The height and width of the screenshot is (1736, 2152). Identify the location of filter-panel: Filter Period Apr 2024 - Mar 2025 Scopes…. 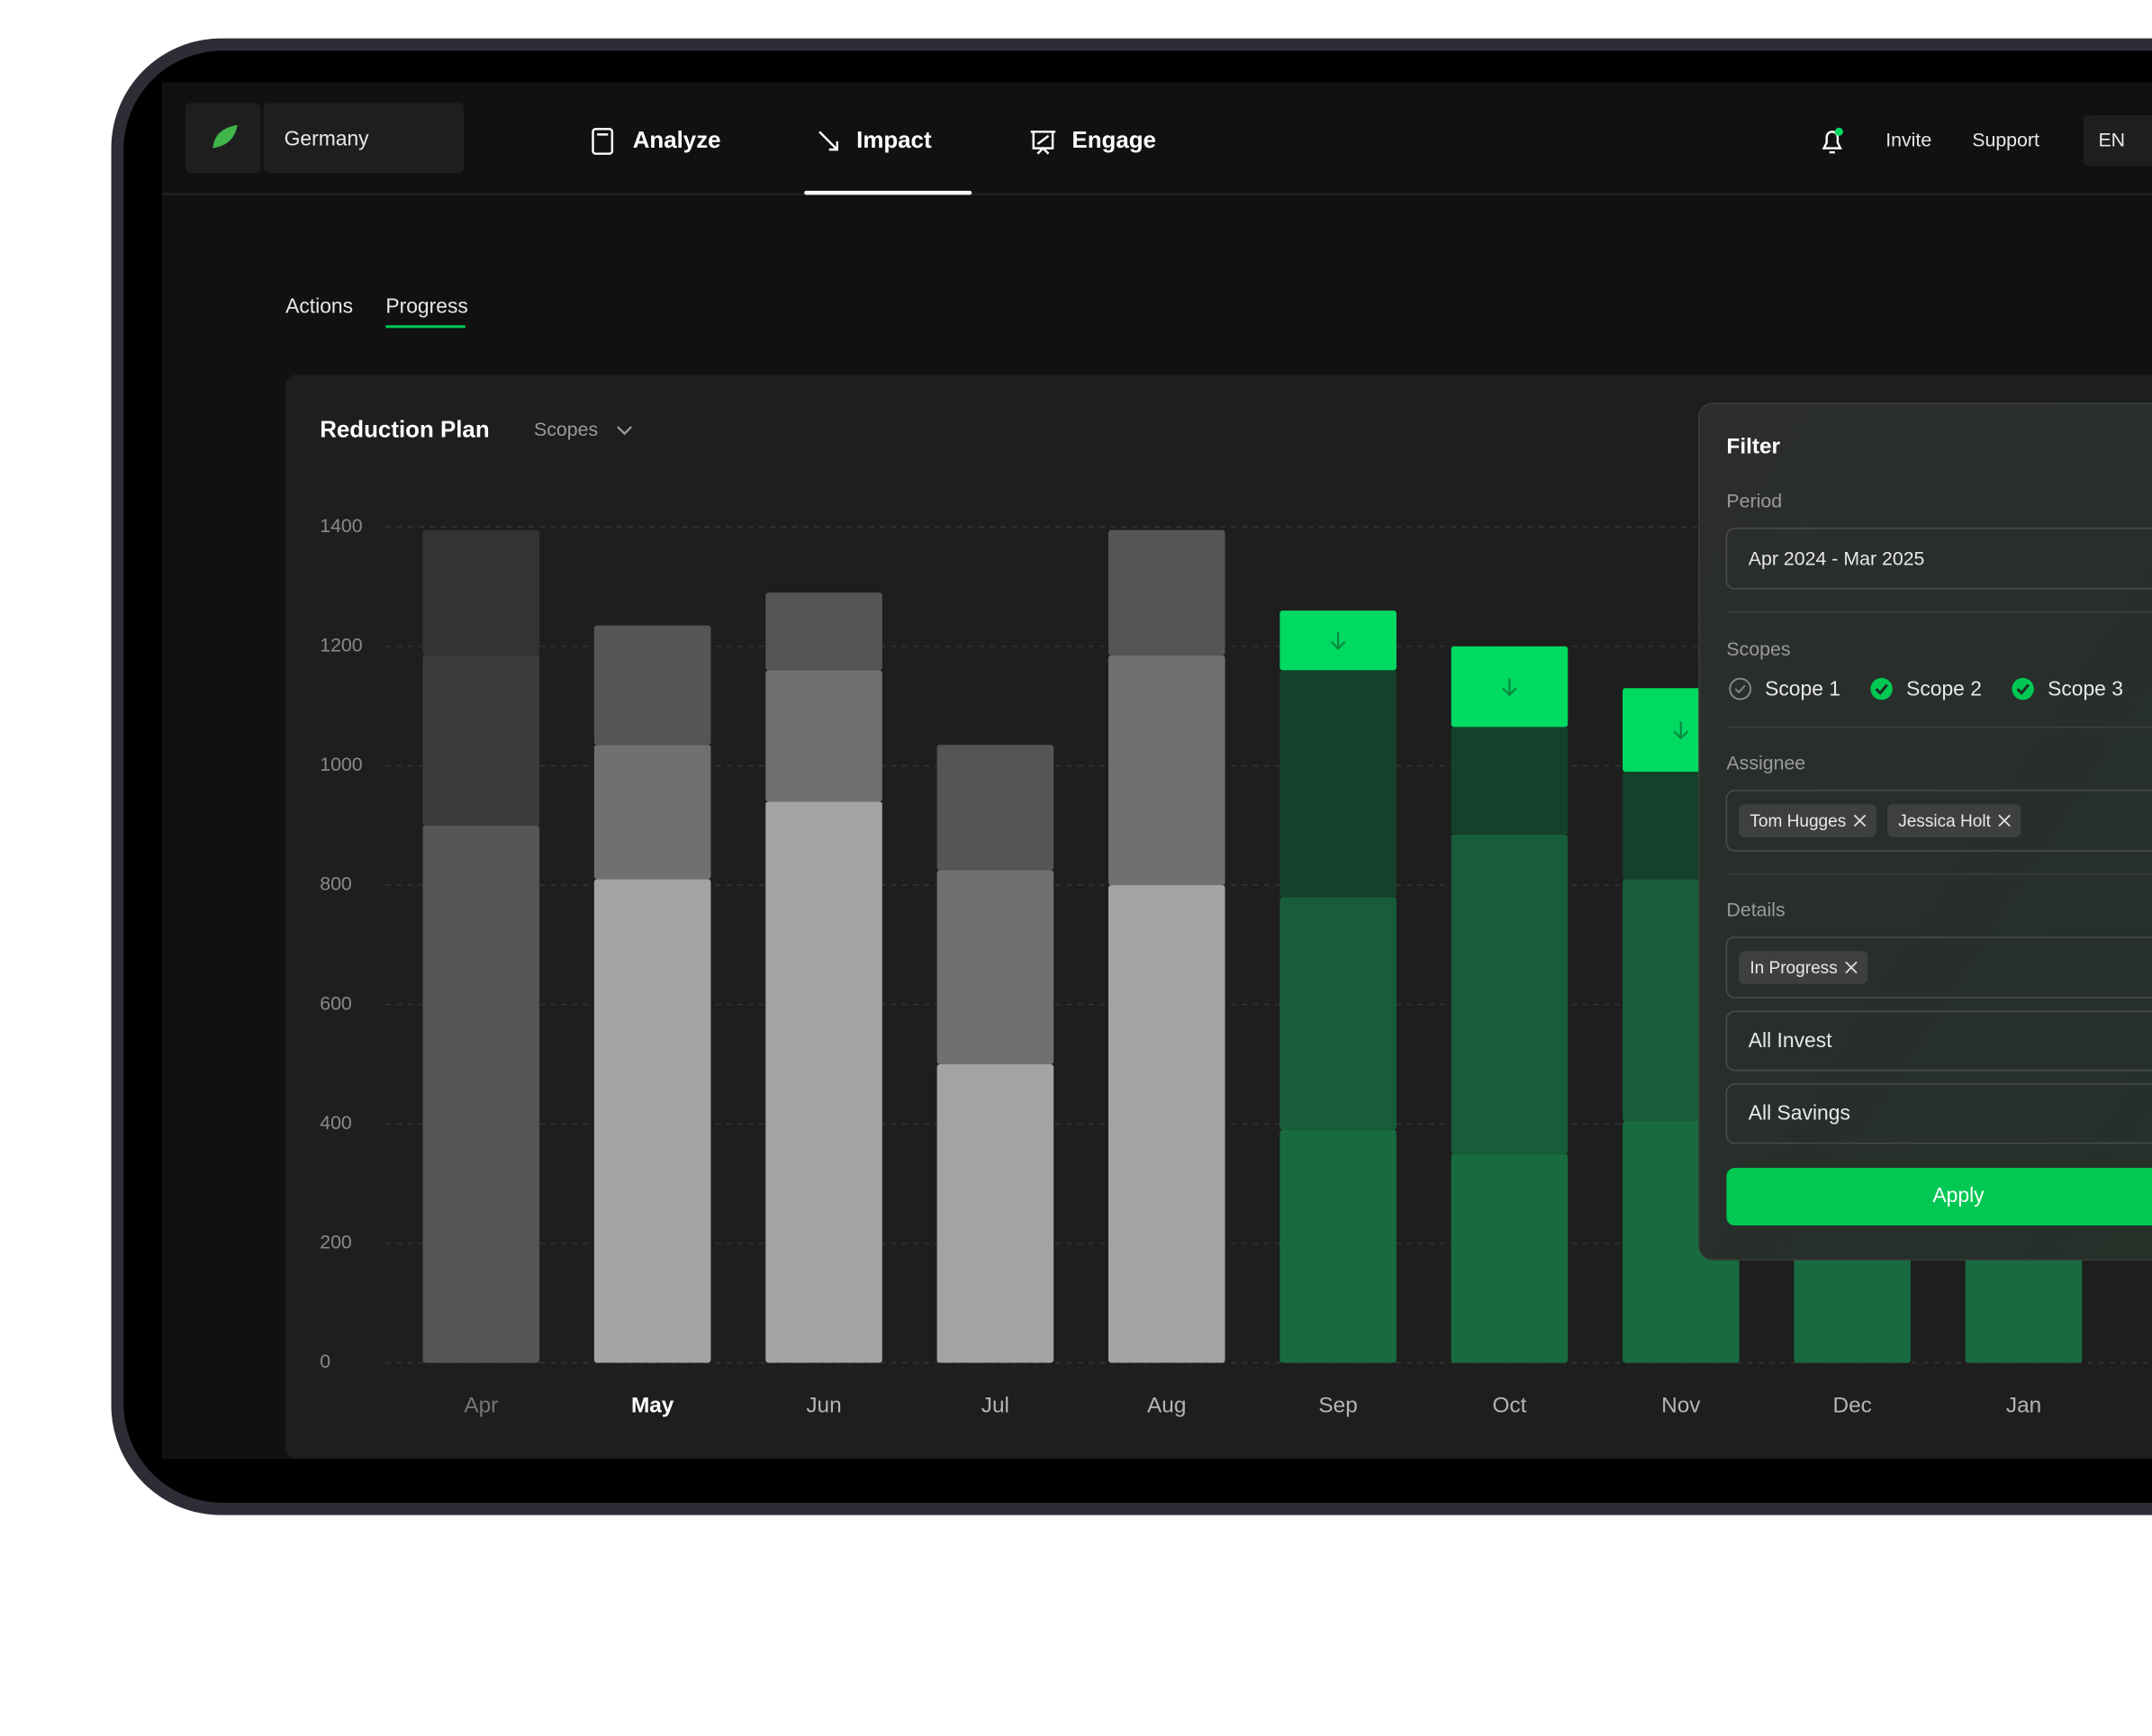
(1925, 831).